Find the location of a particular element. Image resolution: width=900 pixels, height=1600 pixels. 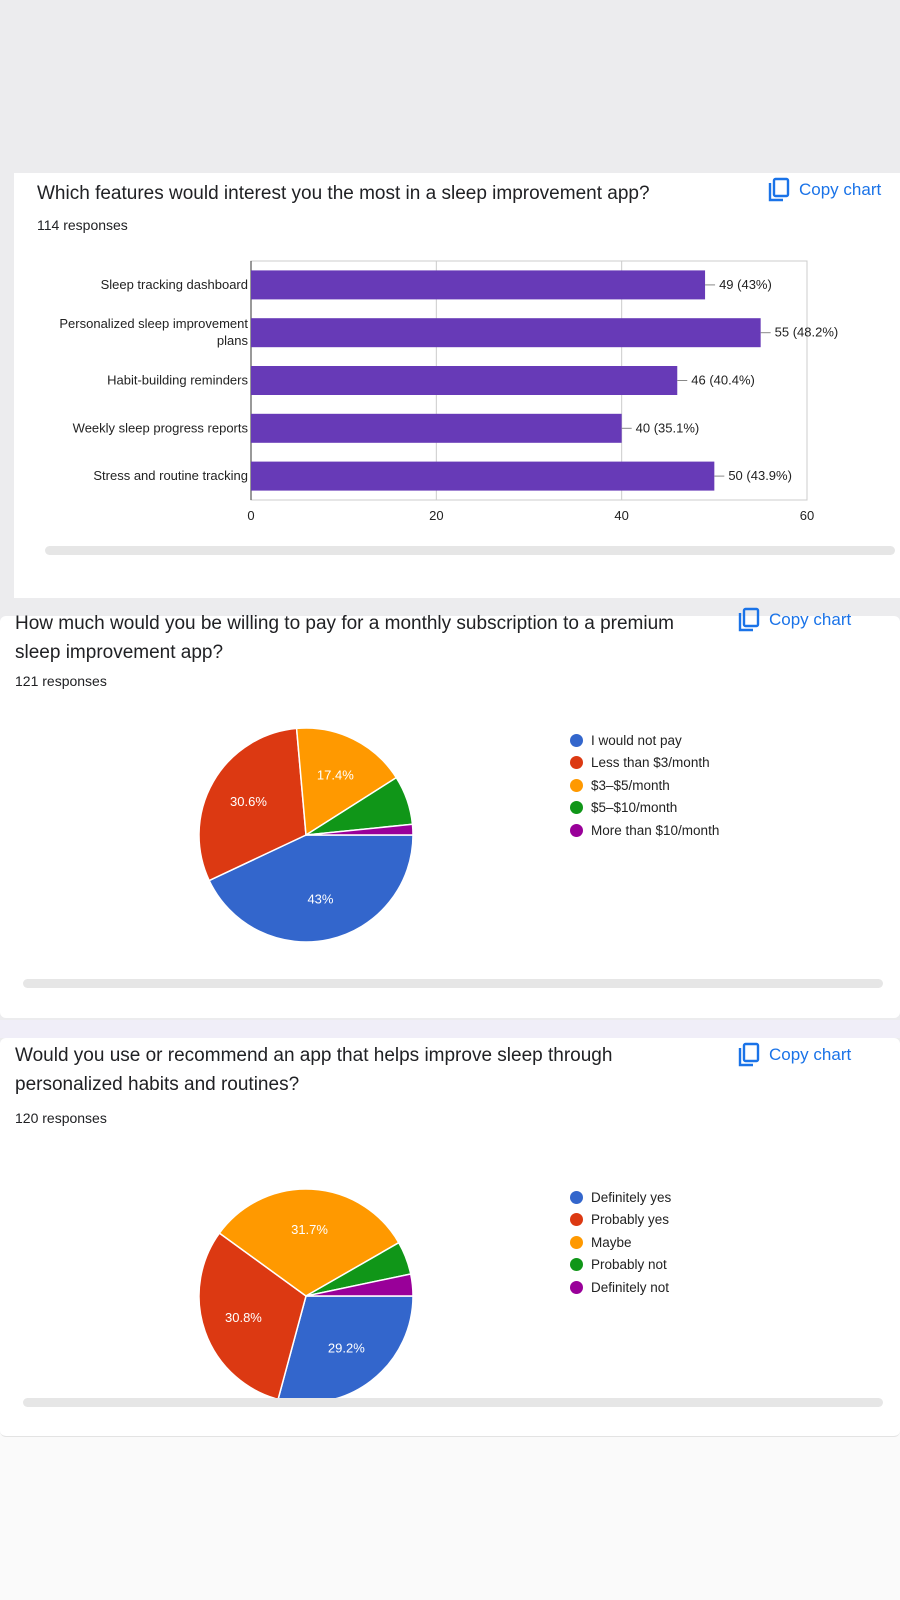

slice-label: 43% is located at coordinates (320, 899).